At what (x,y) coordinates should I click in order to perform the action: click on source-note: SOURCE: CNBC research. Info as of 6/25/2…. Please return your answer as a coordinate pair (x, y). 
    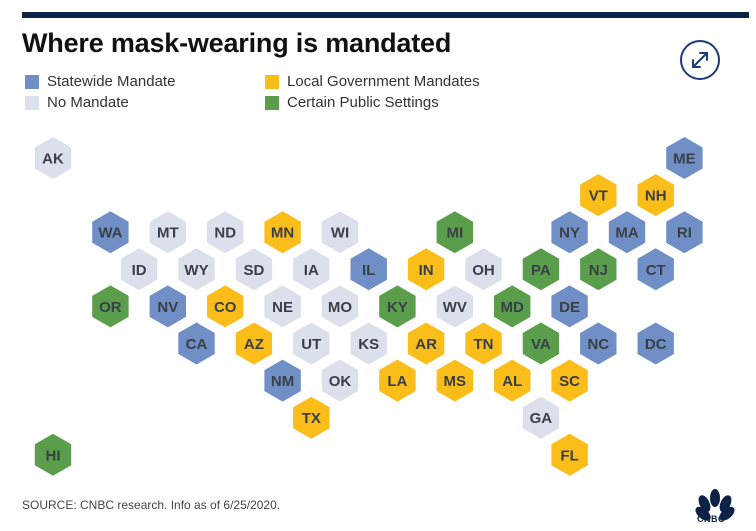
    Looking at the image, I should click on (151, 505).